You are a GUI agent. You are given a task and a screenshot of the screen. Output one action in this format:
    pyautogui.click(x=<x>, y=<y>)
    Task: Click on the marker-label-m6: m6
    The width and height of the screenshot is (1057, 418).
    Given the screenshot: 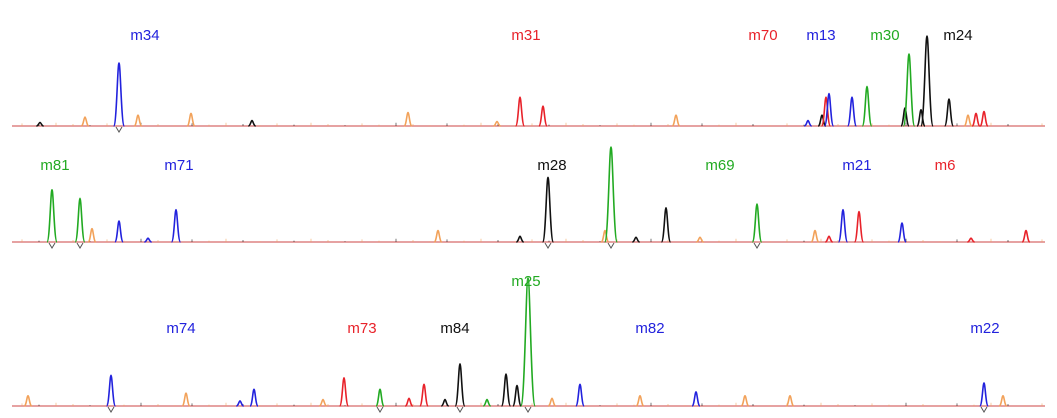 What is the action you would take?
    pyautogui.click(x=945, y=165)
    